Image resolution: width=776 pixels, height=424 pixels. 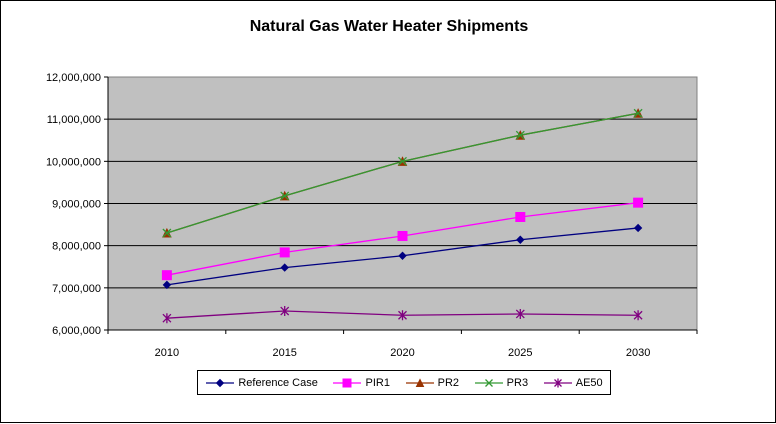 I want to click on series-pir1, so click(x=402, y=239).